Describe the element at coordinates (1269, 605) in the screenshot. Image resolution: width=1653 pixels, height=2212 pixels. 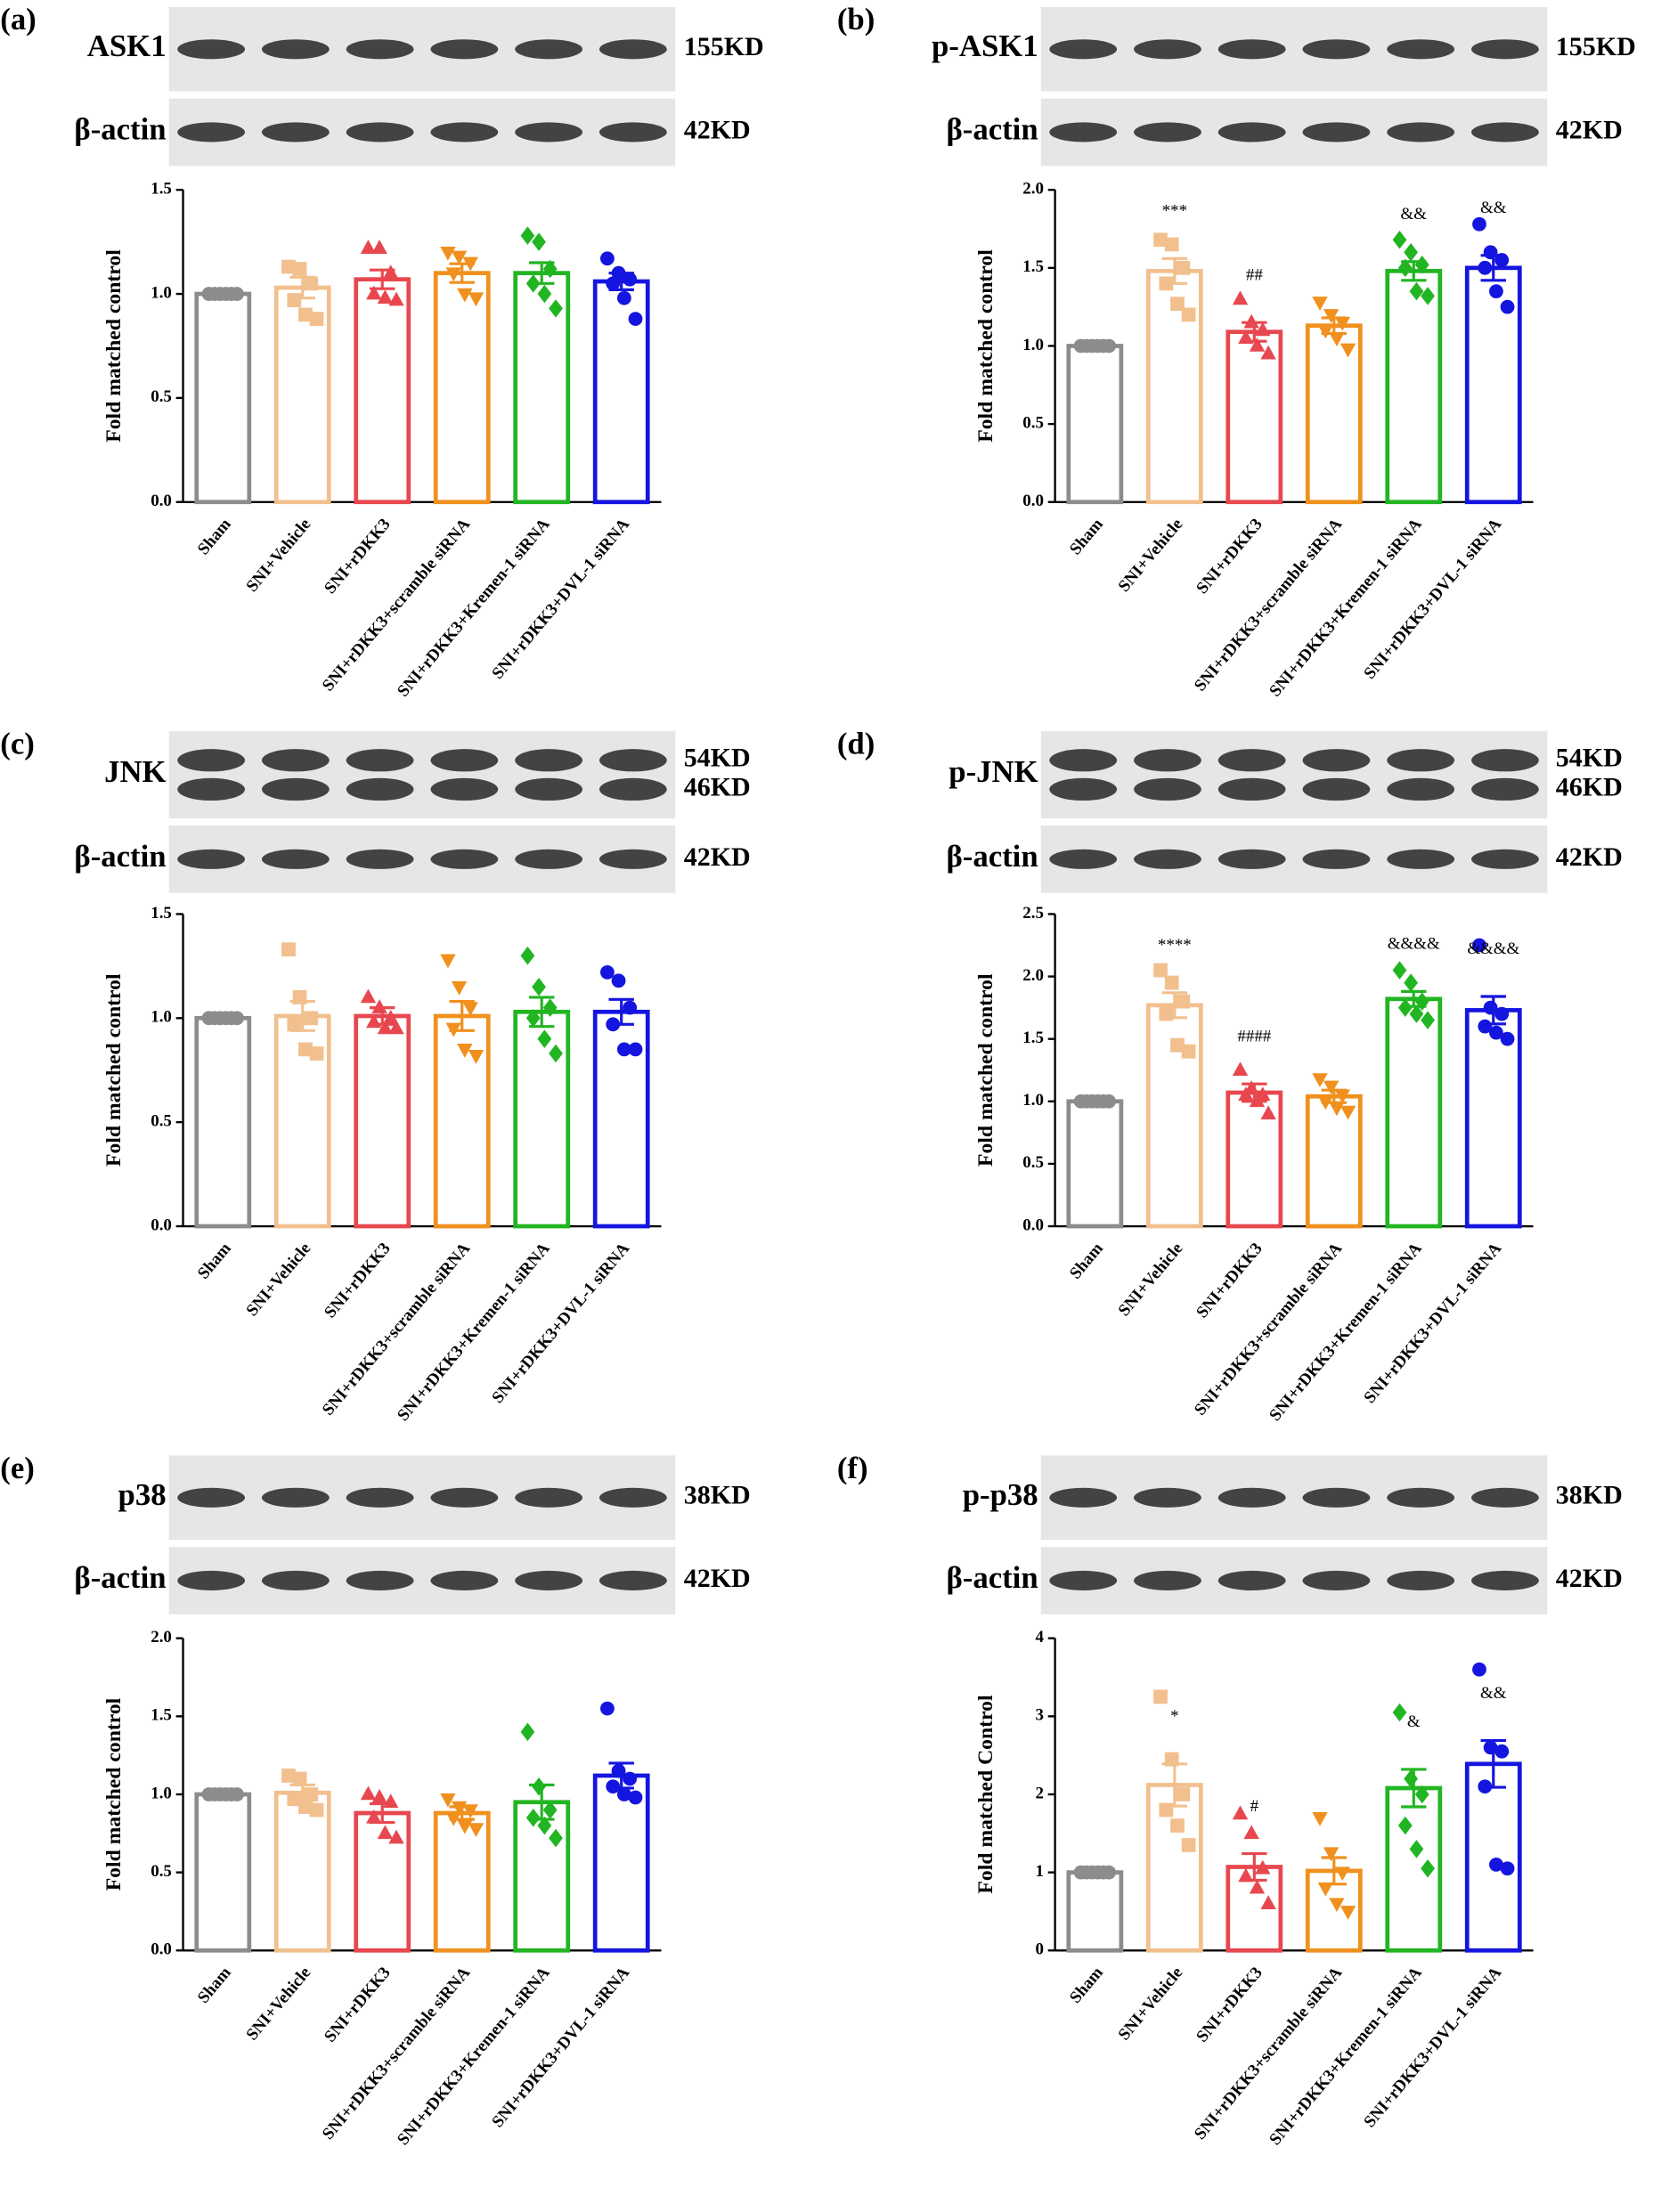
I see `x-tick-label: SNI+rDKK3+scramble siRNA` at that location.